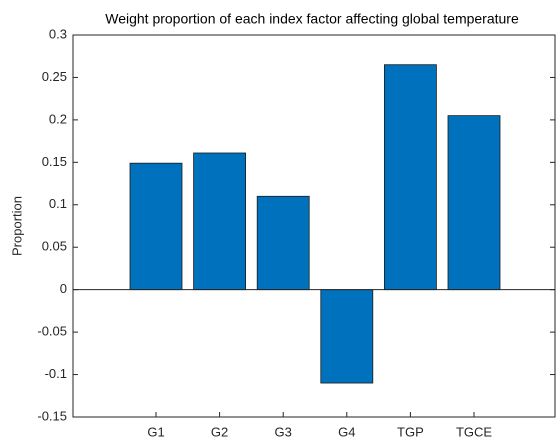 The image size is (557, 440). What do you see at coordinates (155, 431) in the screenshot?
I see `x-tick-label: G1` at bounding box center [155, 431].